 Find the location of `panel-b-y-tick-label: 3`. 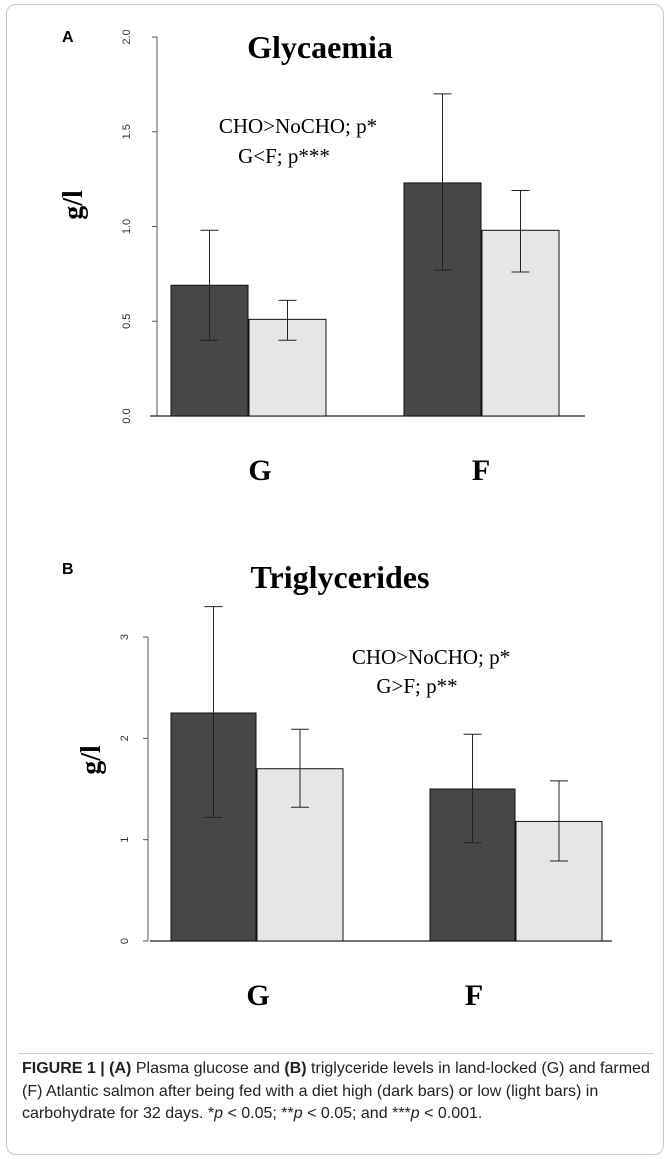

panel-b-y-tick-label: 3 is located at coordinates (125, 637).